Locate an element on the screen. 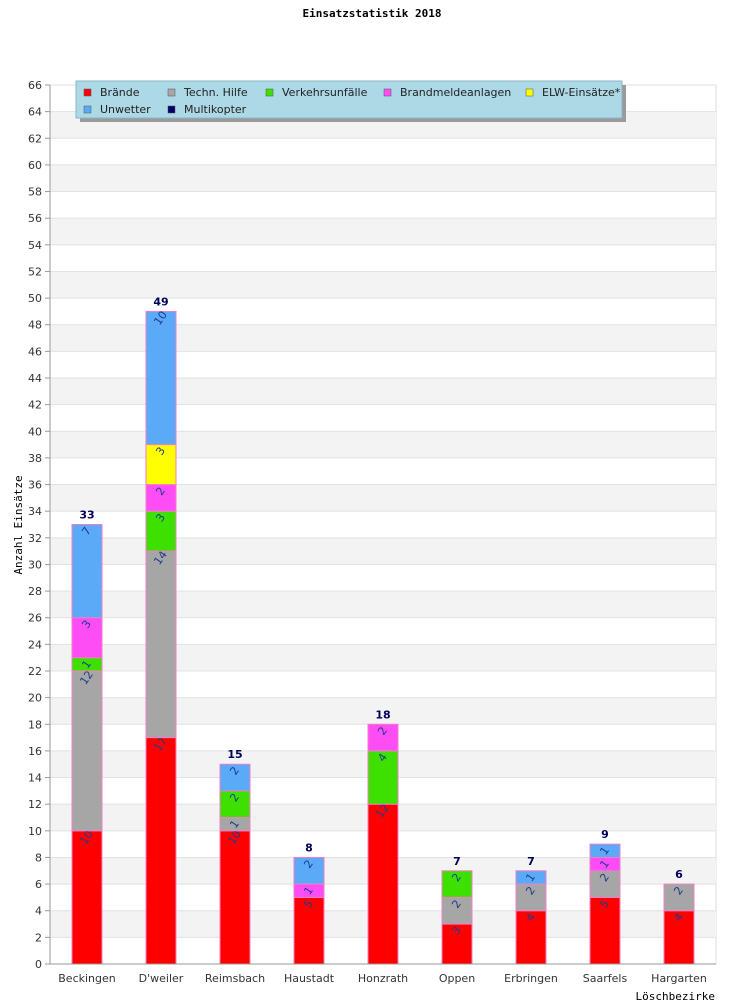 The image size is (750, 1000). y-tick-label: 16 is located at coordinates (35, 751).